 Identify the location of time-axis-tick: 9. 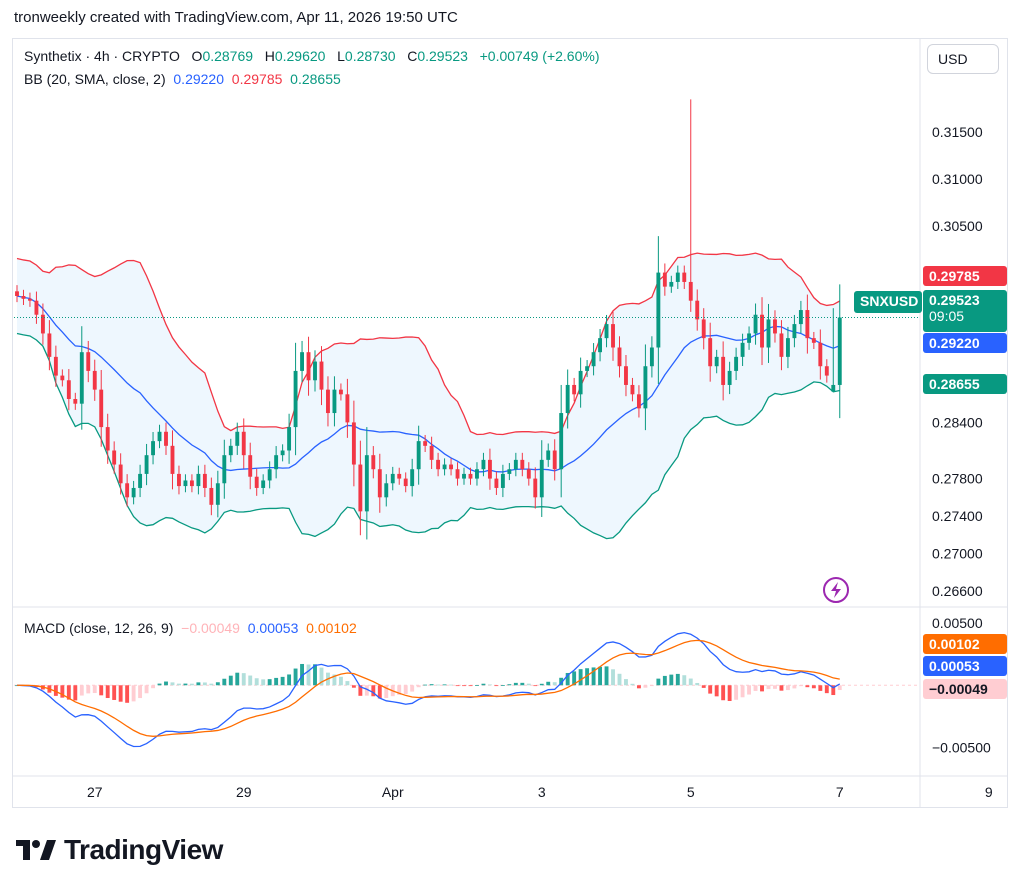
(989, 792).